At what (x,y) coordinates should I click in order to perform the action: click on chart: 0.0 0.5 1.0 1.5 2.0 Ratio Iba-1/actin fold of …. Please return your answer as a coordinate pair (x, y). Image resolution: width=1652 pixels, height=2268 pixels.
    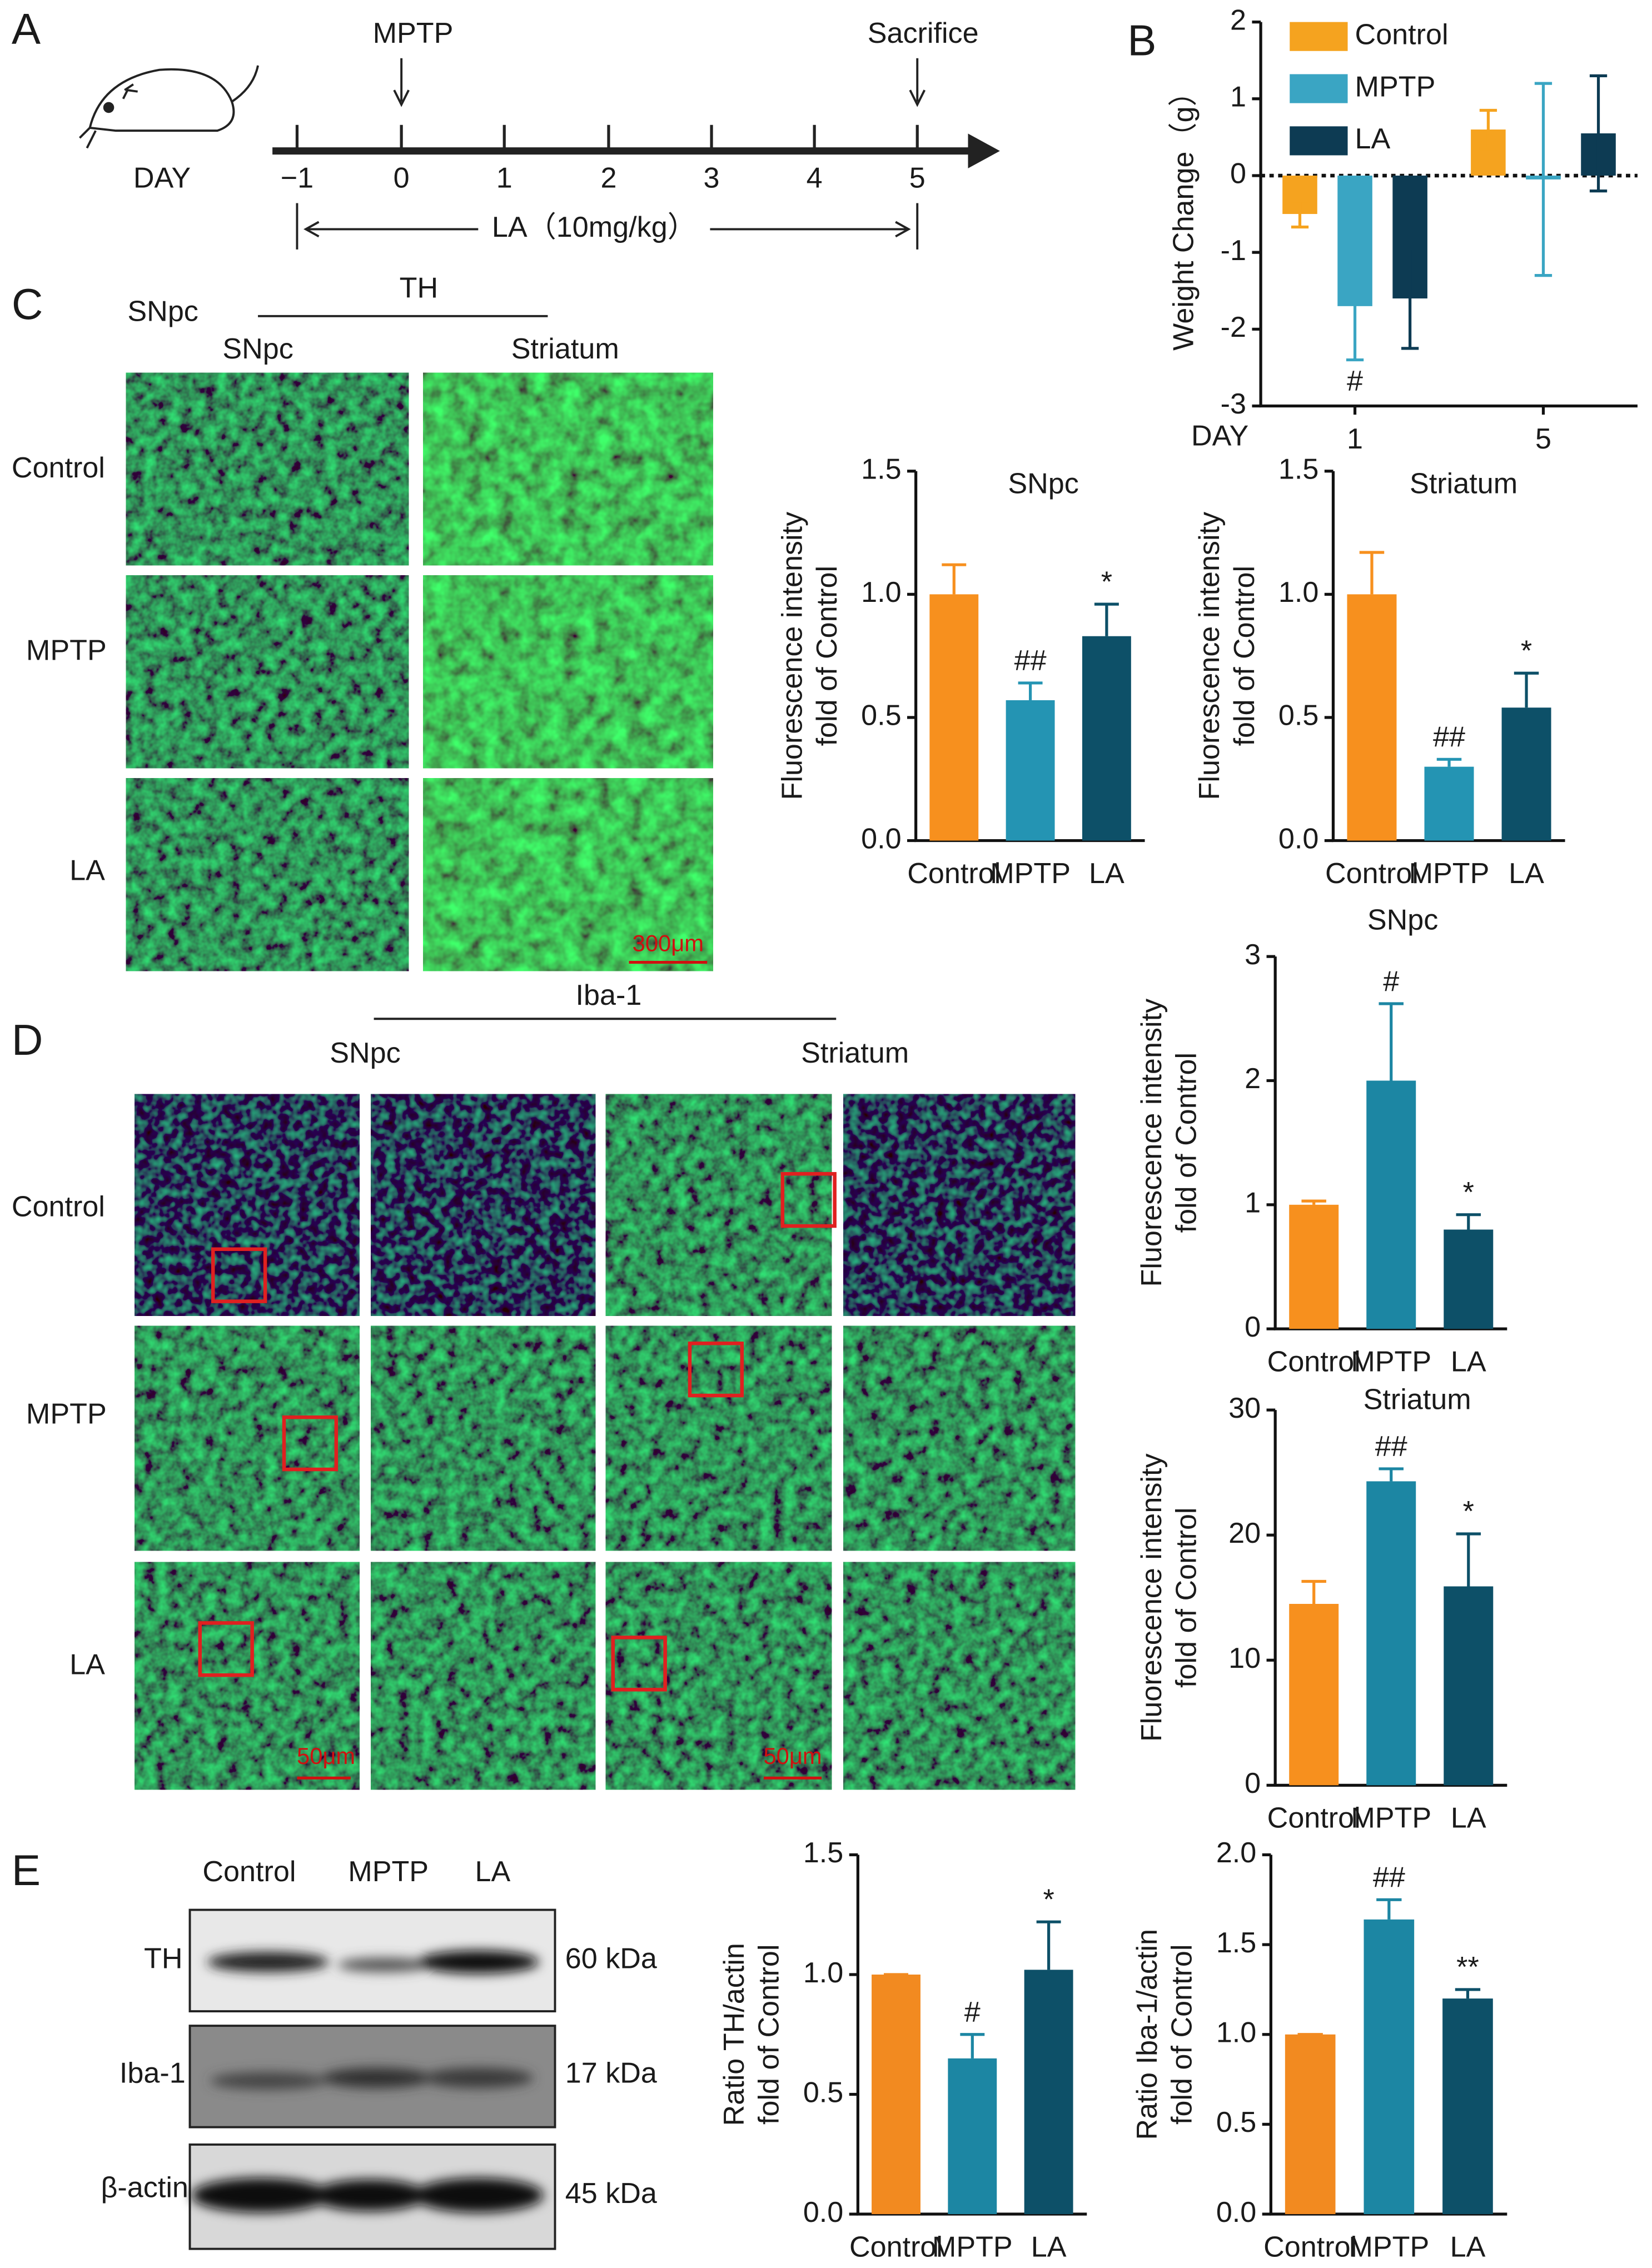
    Looking at the image, I should click on (1319, 2050).